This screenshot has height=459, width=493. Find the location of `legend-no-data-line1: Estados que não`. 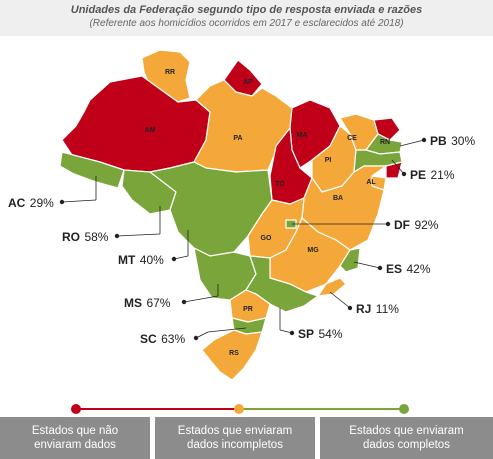

legend-no-data-line1: Estados que não is located at coordinates (75, 431).